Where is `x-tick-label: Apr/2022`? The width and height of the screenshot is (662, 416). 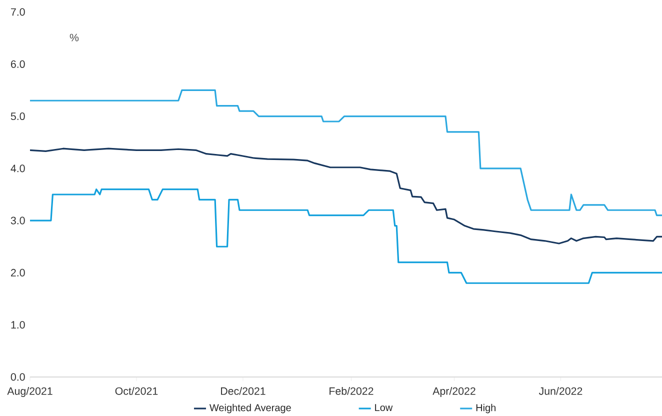 x-tick-label: Apr/2022 is located at coordinates (454, 392).